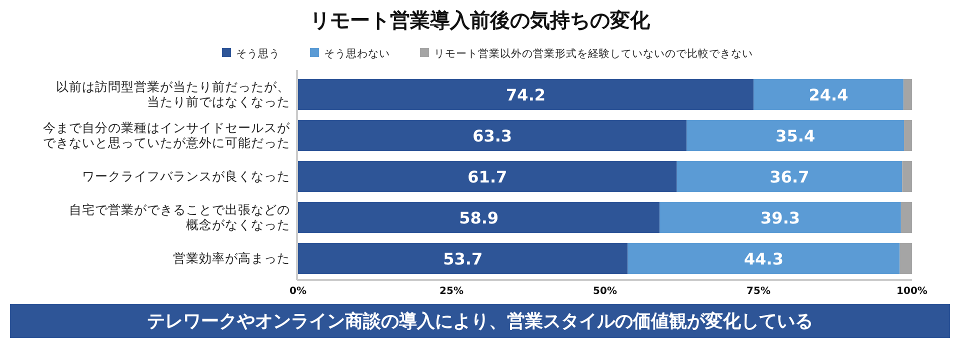 This screenshot has width=960, height=350. What do you see at coordinates (179, 217) in the screenshot?
I see `y-tick-label: 自宅で営業ができることで出張などの概念がなくなった` at bounding box center [179, 217].